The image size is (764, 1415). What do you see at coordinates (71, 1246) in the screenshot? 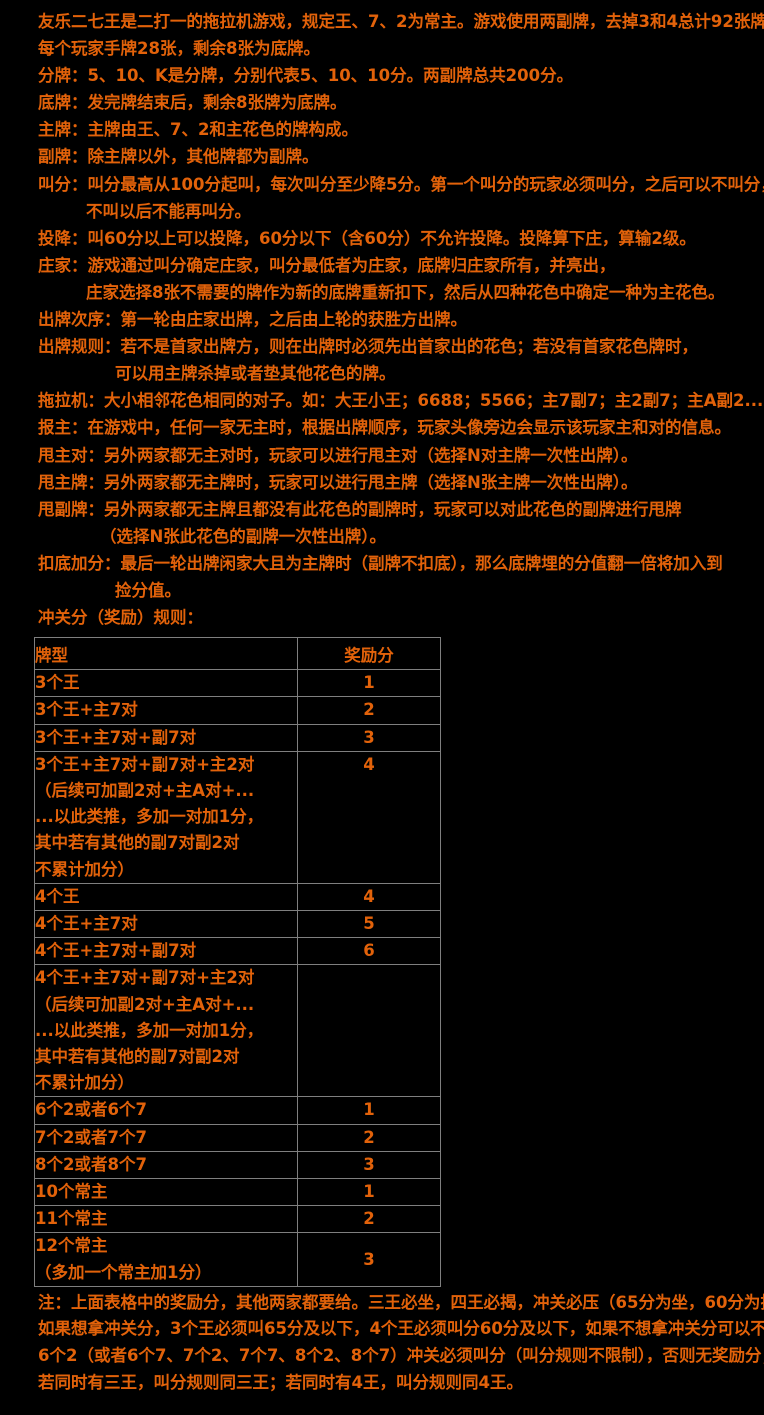
I see `card-type-line: 12个常主` at bounding box center [71, 1246].